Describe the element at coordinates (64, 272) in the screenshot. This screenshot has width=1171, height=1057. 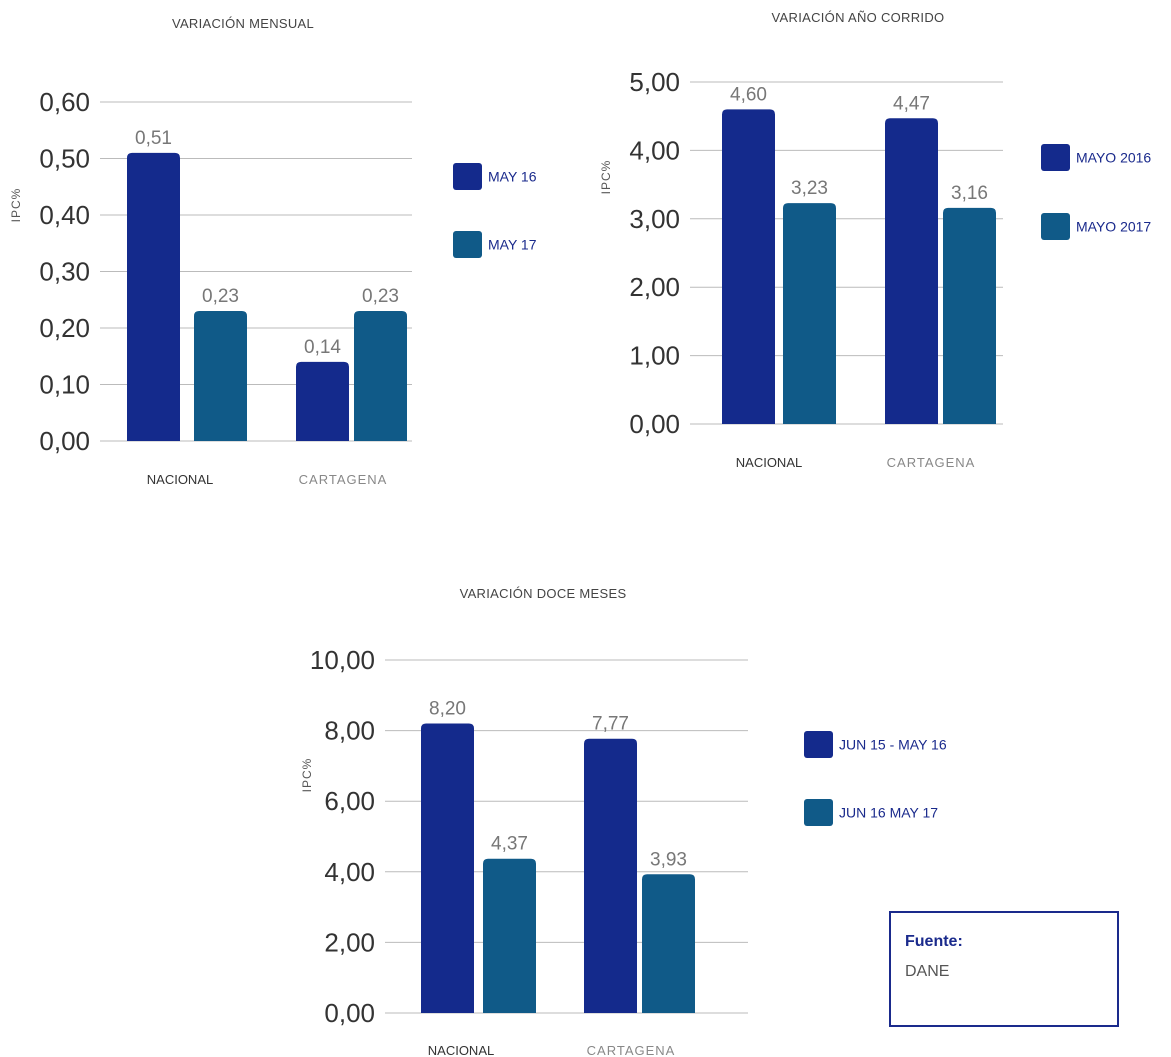
I see `y-tick-label: 0,30` at that location.